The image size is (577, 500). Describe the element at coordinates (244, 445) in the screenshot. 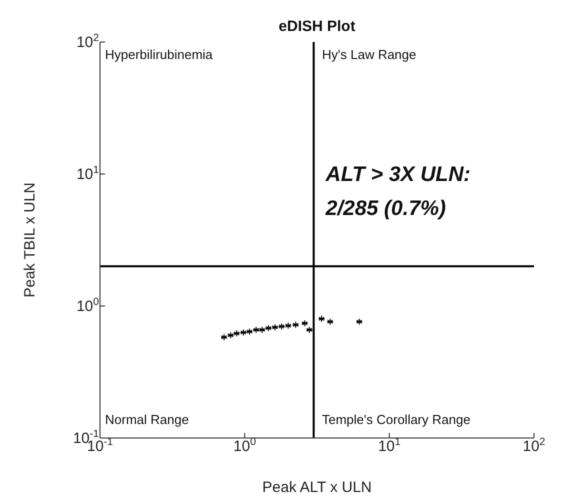

I see `x-tick-label: 10$^{0}$` at that location.